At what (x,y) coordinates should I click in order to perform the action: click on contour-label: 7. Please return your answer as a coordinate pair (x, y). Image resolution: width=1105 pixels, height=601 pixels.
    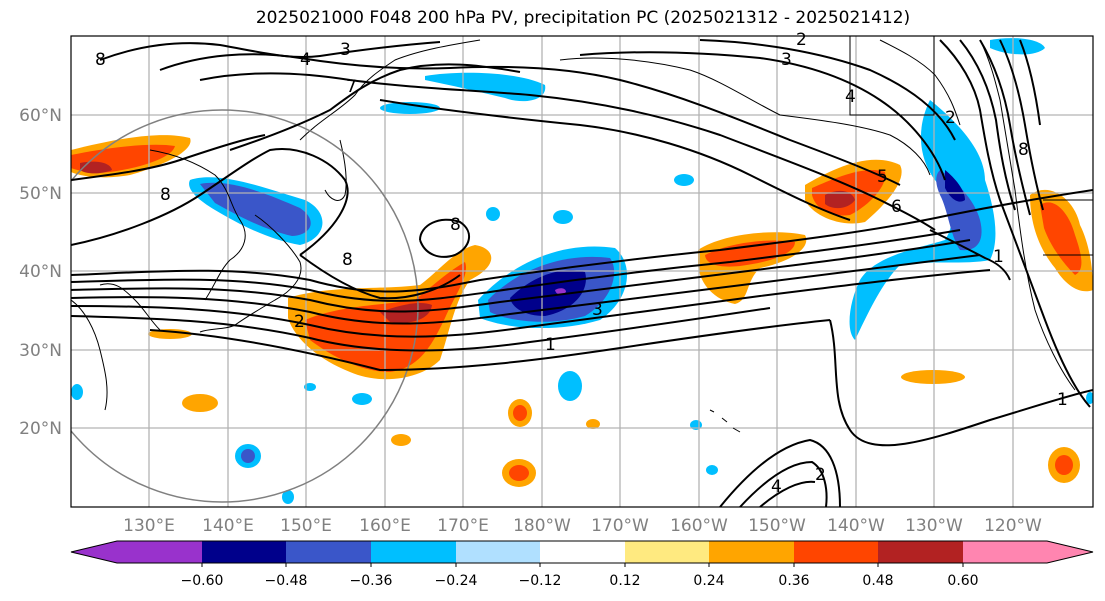
    Looking at the image, I should click on (351, 87).